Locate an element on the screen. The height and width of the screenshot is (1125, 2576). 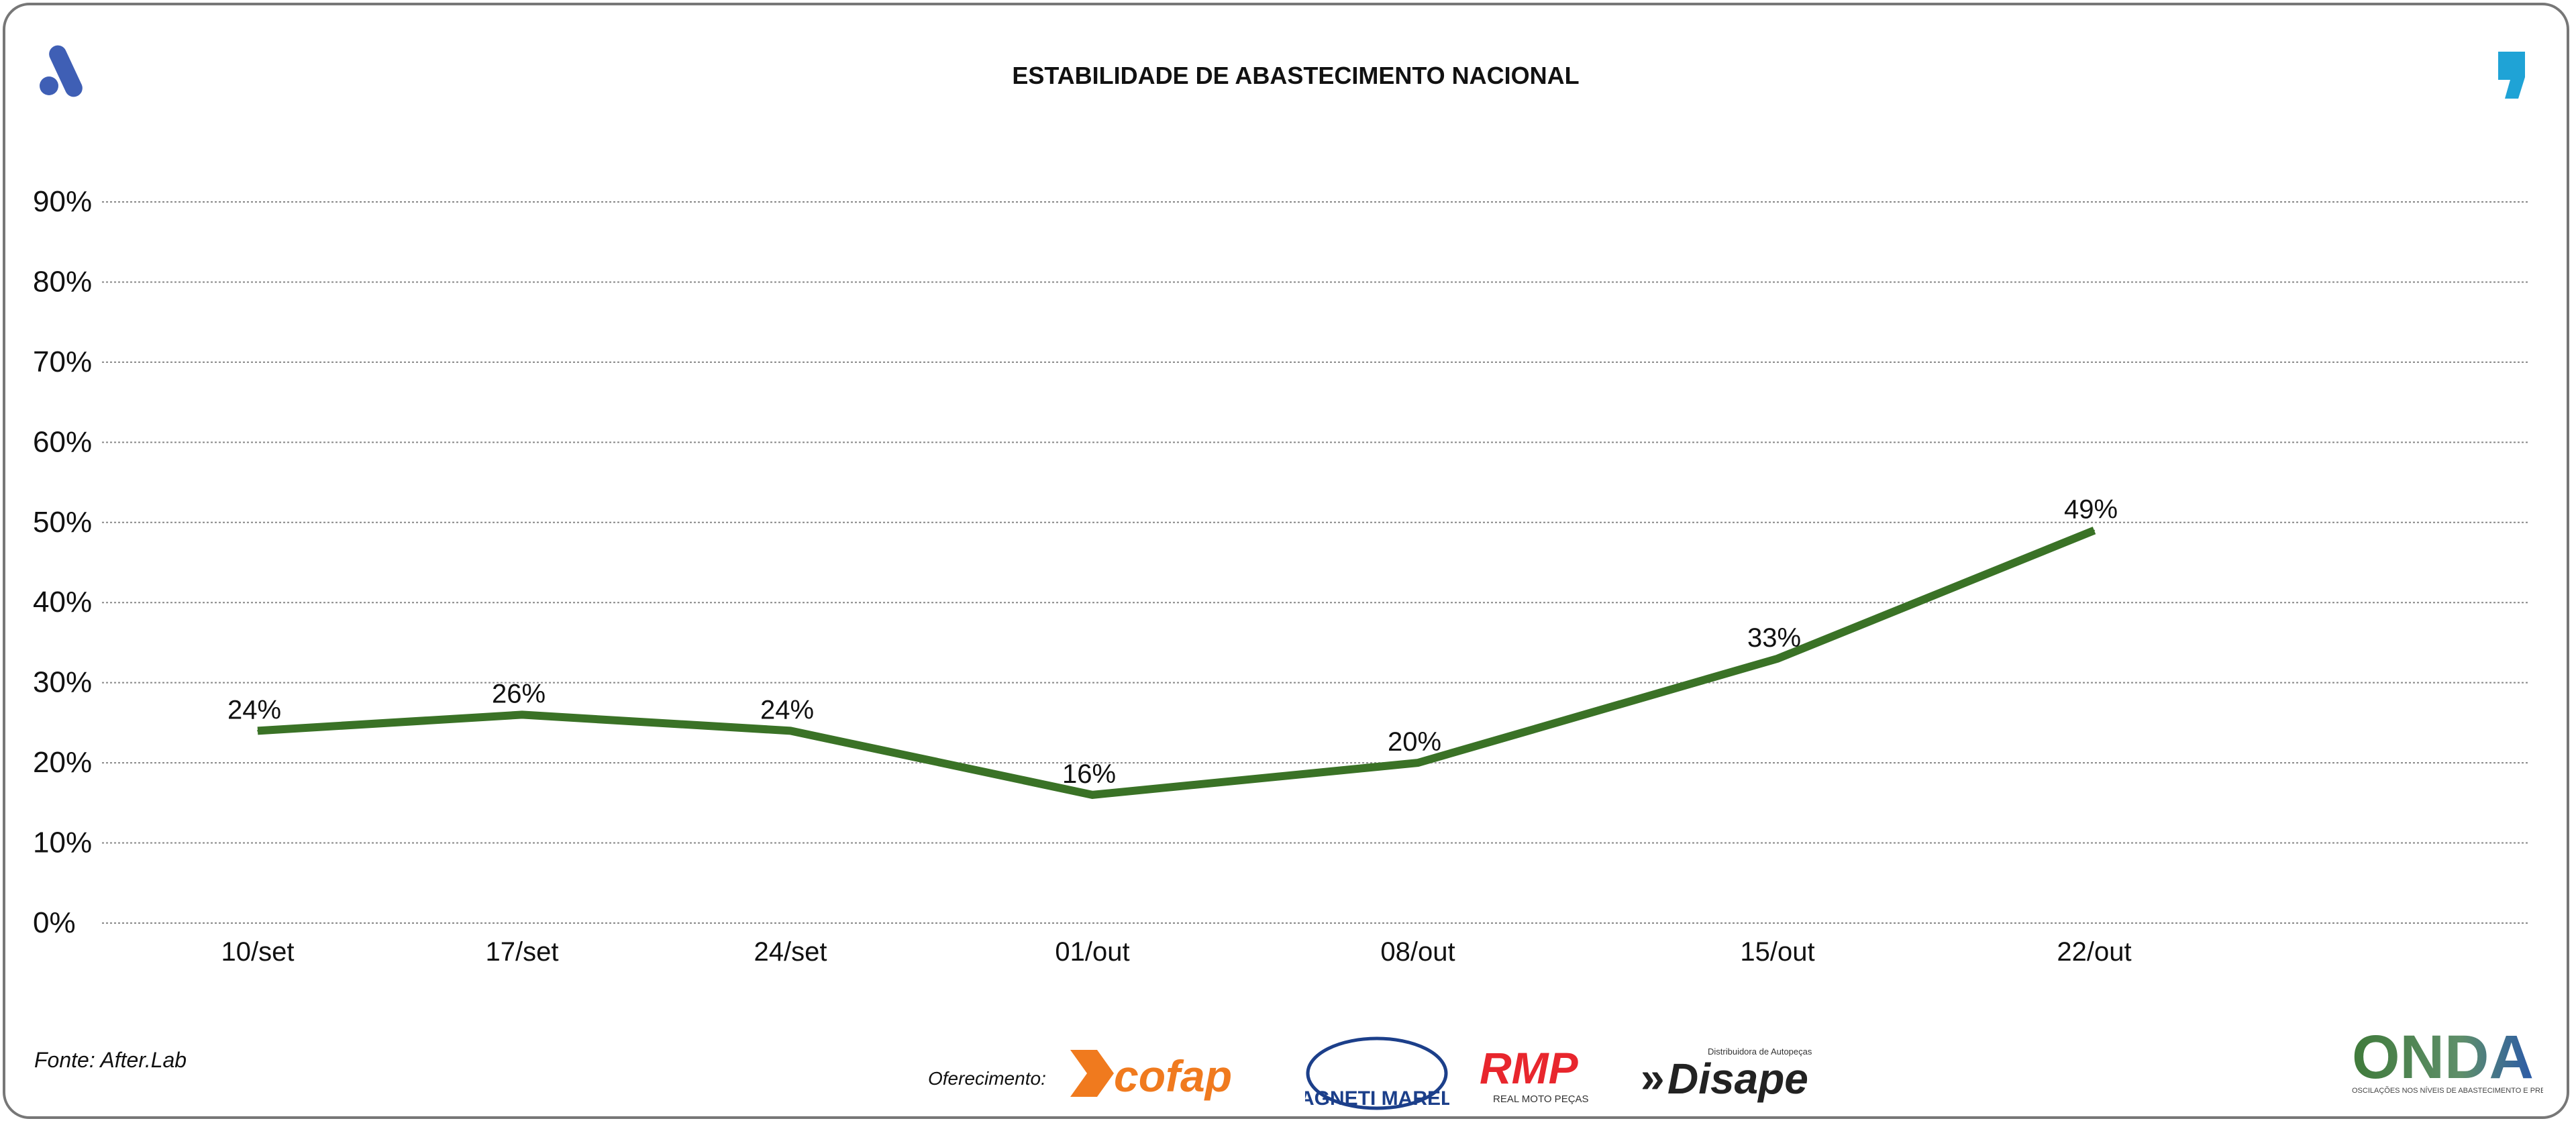
after-lab-logo-icon is located at coordinates (61, 71).